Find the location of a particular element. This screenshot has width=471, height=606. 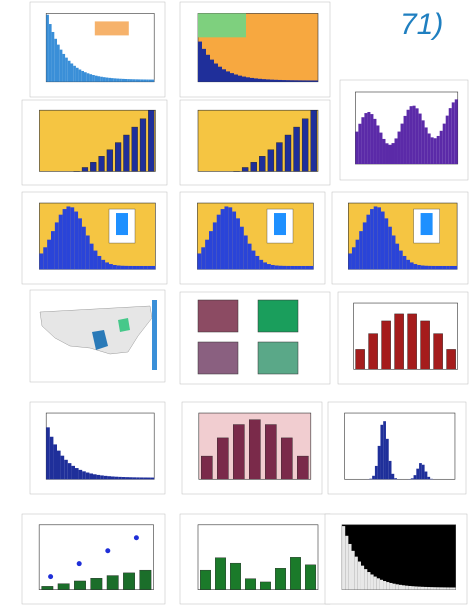

quad-thumbnail is located at coordinates (255, 338).